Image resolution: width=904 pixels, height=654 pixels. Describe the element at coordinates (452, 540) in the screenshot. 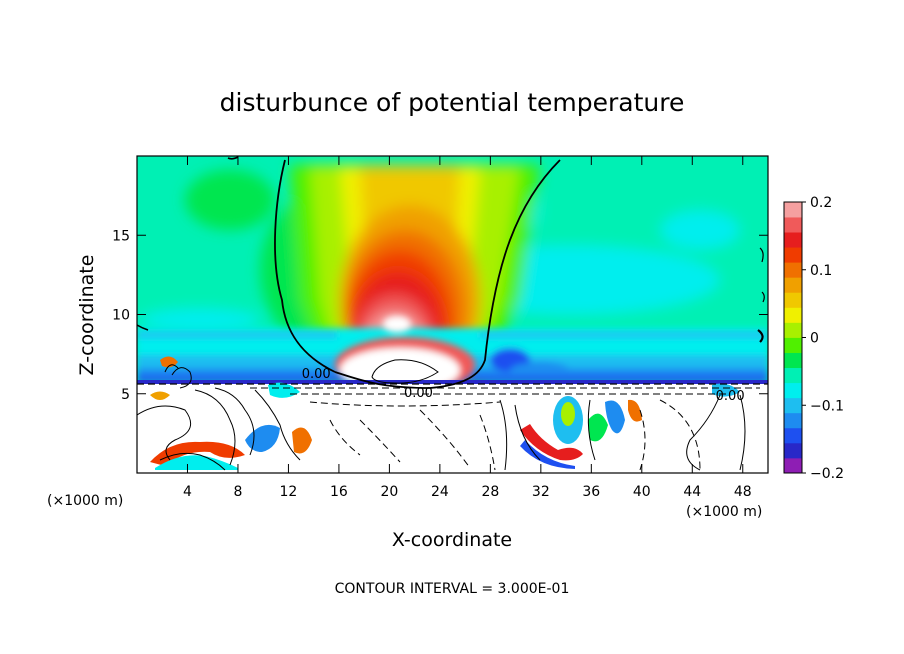

I see `x-axis-label: X-coordinate` at that location.